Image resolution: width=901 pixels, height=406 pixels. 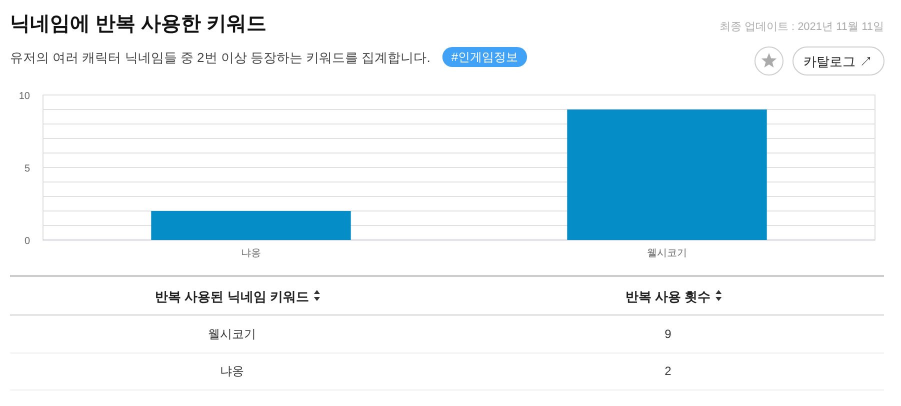 I want to click on chart-subtitle: 유저의 여러 캐릭터 닉네임들 중 2번 이상 등장하는 키워드를 집계합니다., so click(x=220, y=57).